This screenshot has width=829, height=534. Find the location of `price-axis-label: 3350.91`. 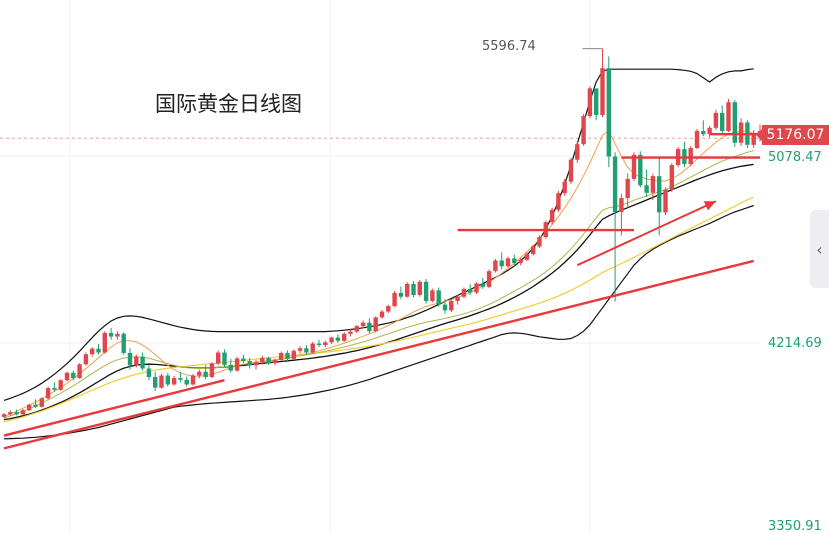

price-axis-label: 3350.91 is located at coordinates (795, 526).